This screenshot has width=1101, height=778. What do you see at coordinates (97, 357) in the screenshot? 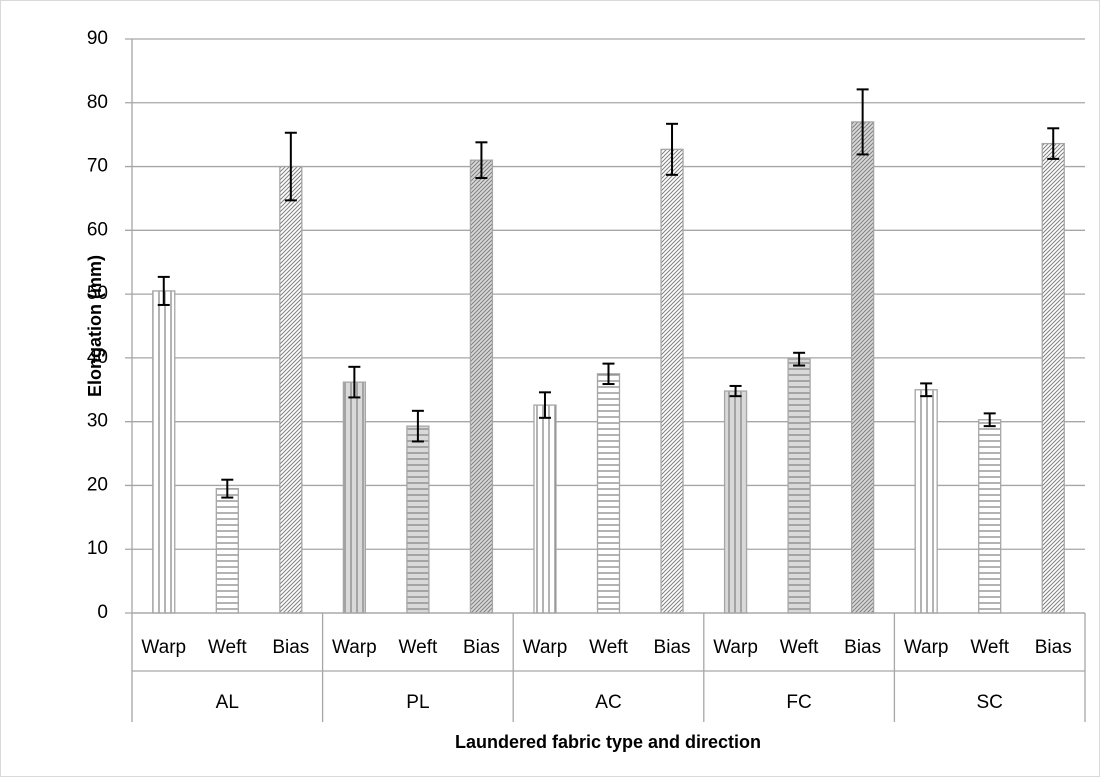
I see `y-tick-label: 40` at bounding box center [97, 357].